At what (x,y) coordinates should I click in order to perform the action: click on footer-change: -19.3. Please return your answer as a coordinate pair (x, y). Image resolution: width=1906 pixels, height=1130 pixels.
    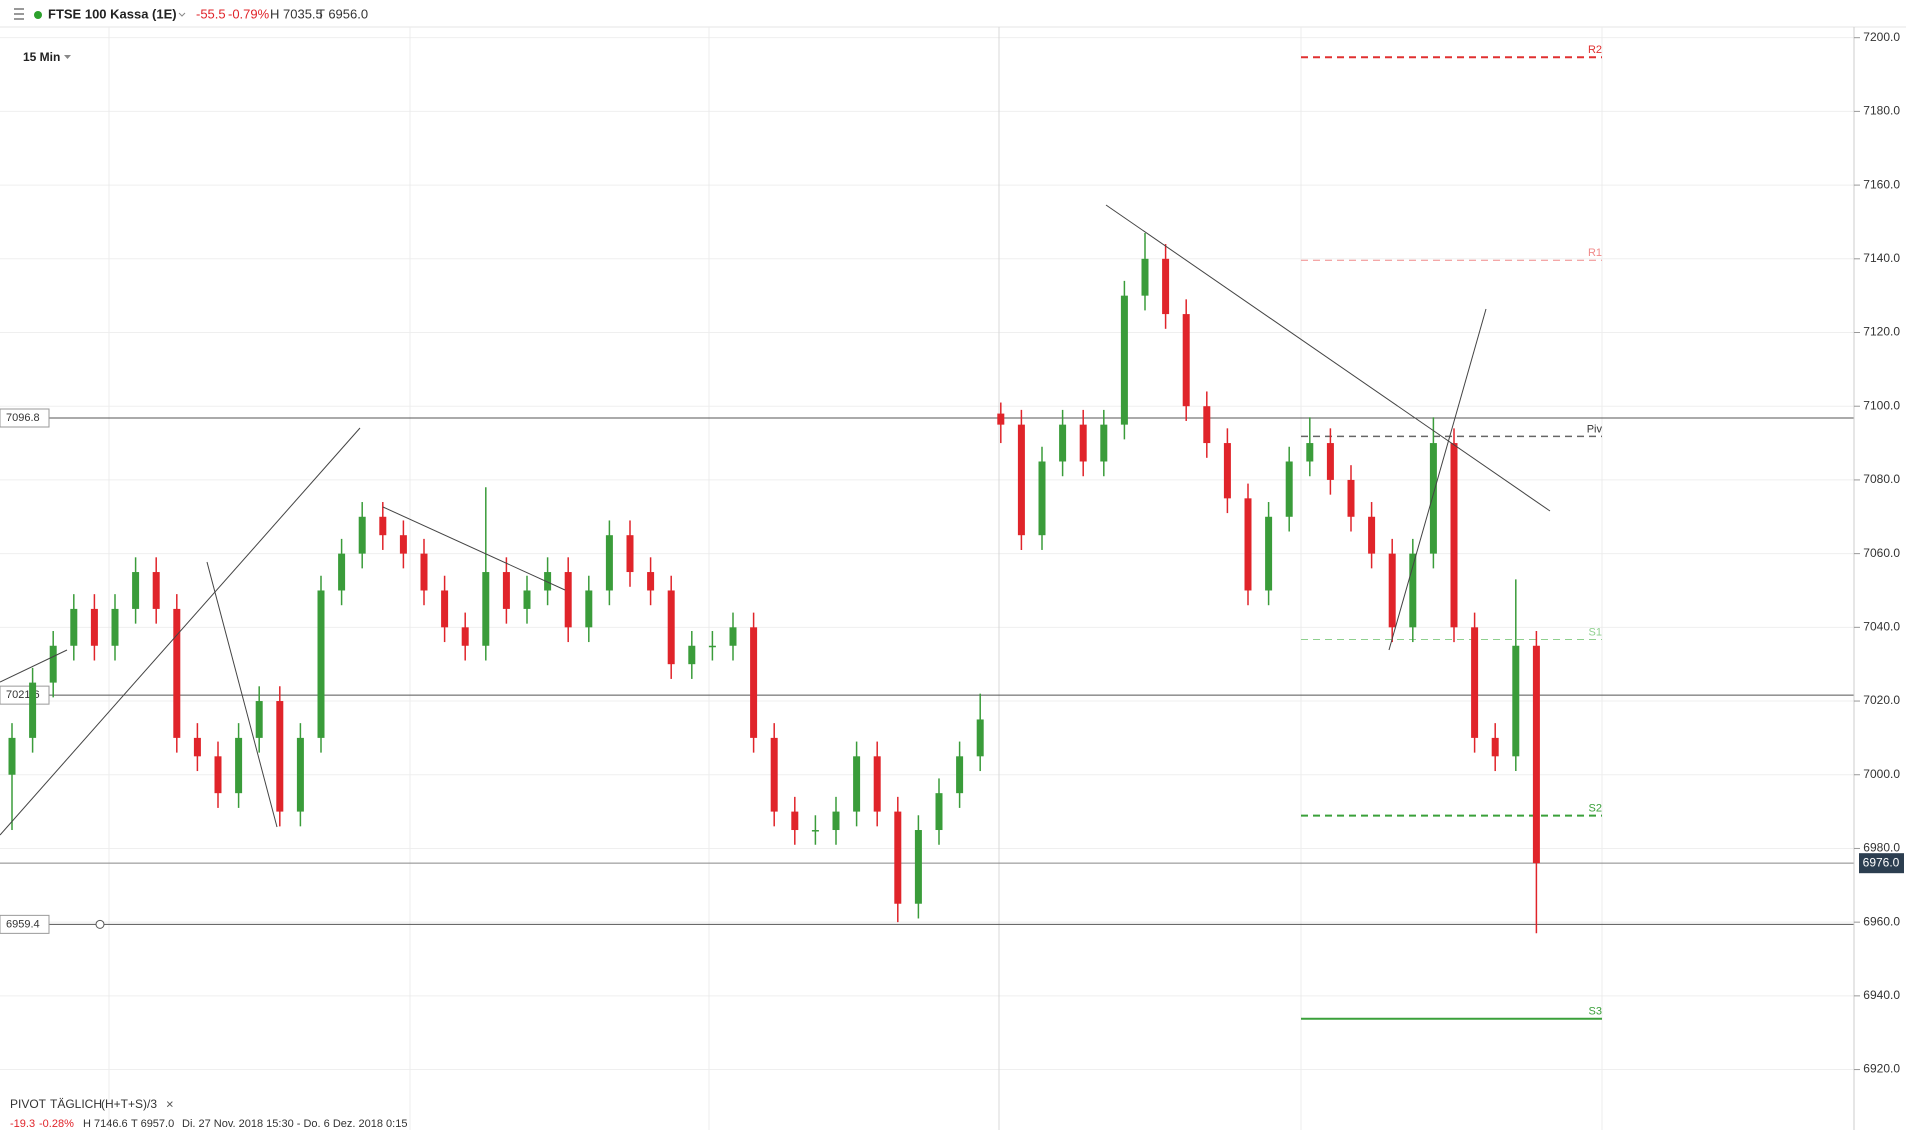
    Looking at the image, I should click on (22, 1124).